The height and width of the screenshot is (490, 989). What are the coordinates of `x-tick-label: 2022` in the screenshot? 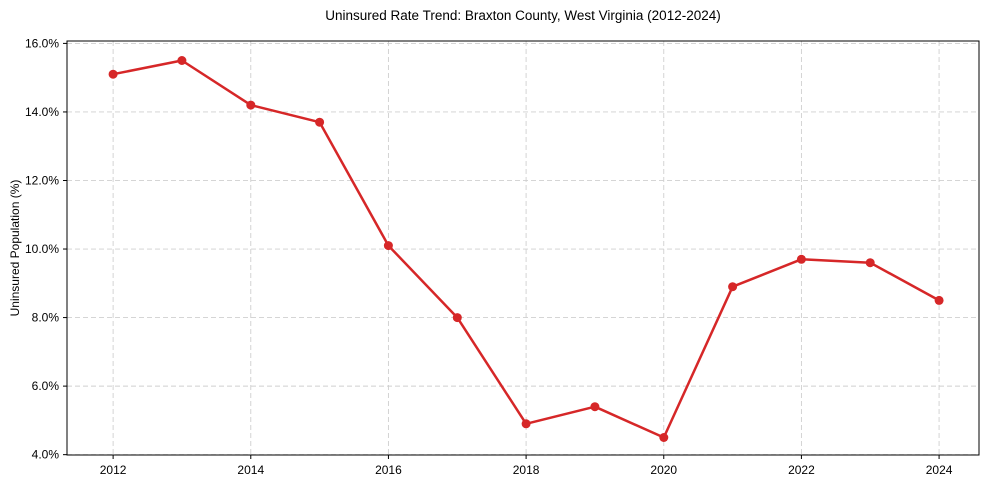 It's located at (801, 470).